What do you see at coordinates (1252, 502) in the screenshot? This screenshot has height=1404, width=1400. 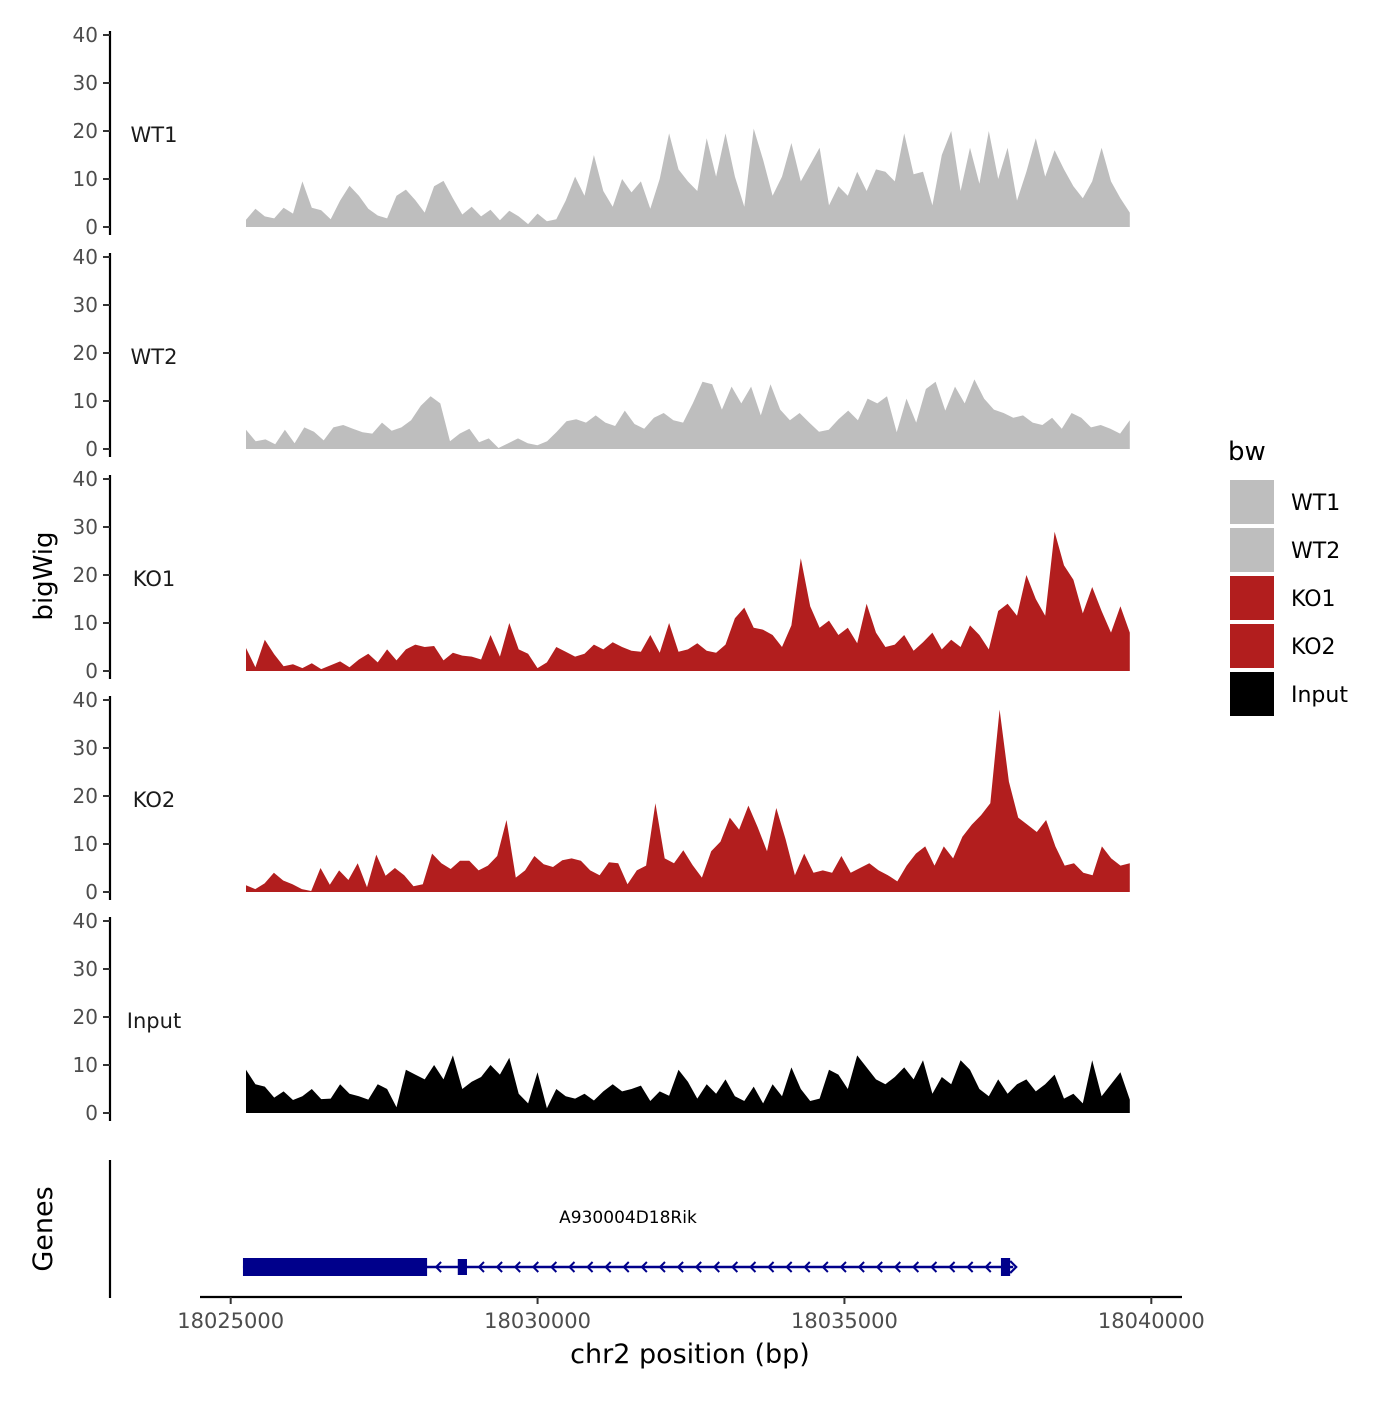 I see `legend-swatch-wt1` at bounding box center [1252, 502].